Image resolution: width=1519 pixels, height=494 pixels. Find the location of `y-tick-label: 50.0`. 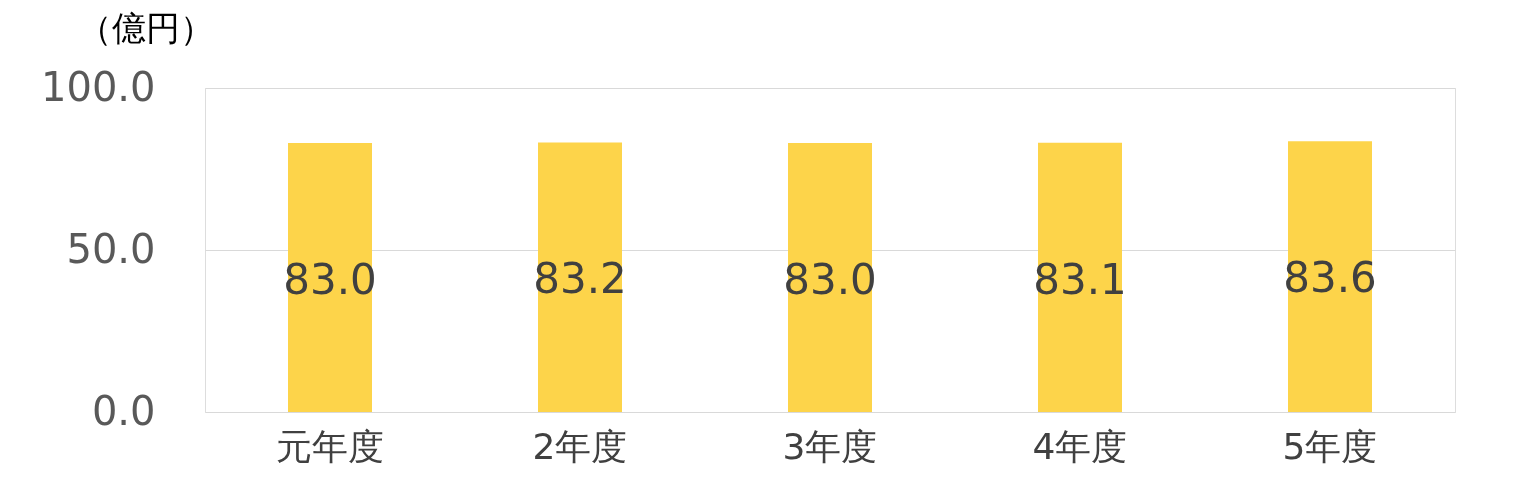

y-tick-label: 50.0 is located at coordinates (111, 248).